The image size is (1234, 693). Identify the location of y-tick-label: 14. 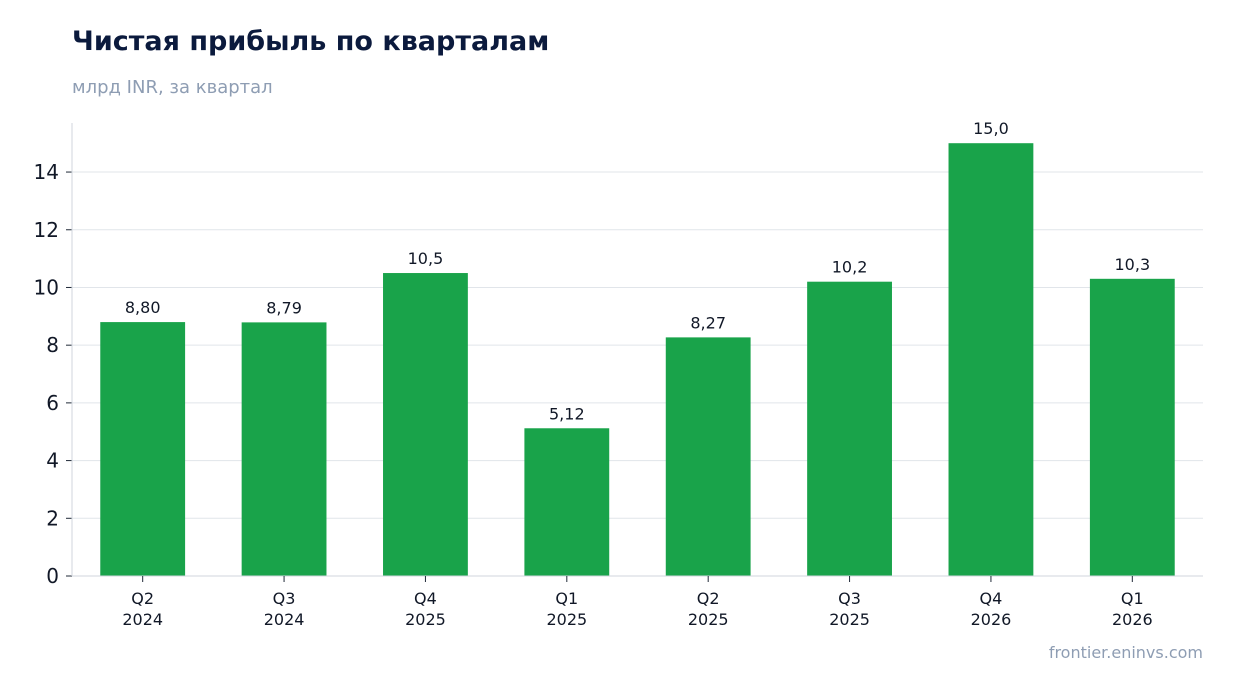
(46, 172).